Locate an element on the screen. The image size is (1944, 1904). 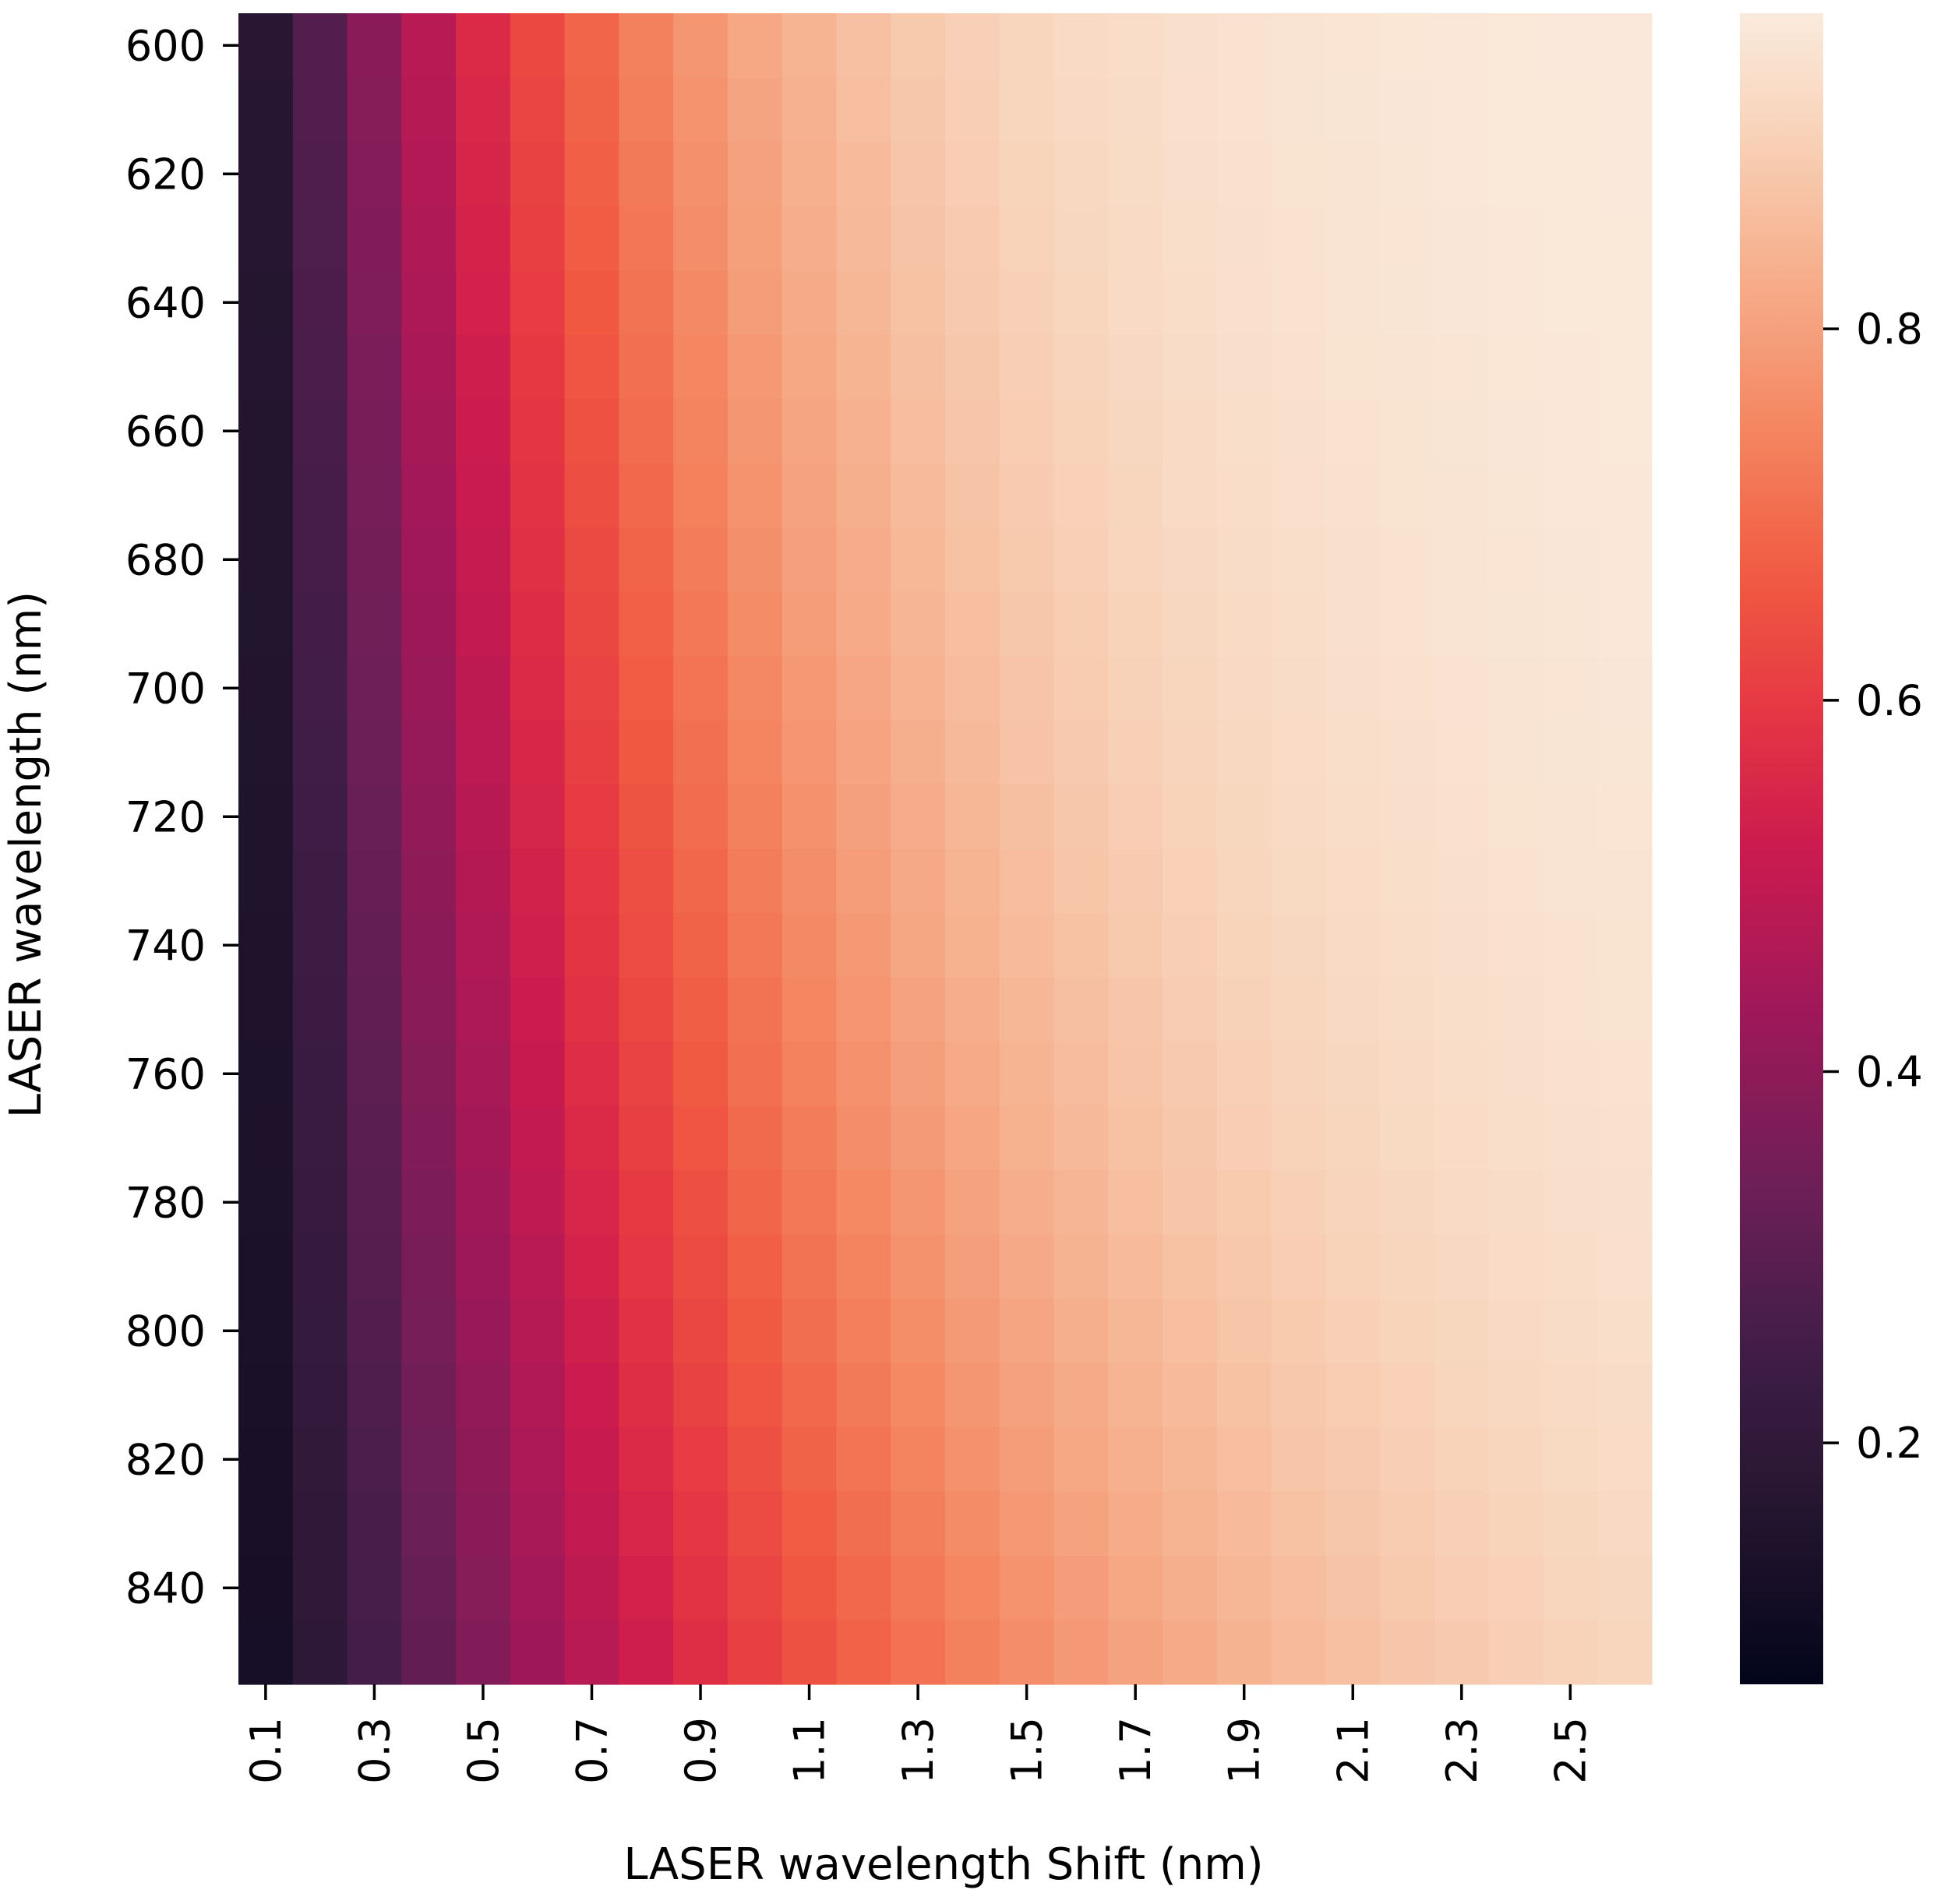
x-tick-label: 2.5 is located at coordinates (1570, 1750).